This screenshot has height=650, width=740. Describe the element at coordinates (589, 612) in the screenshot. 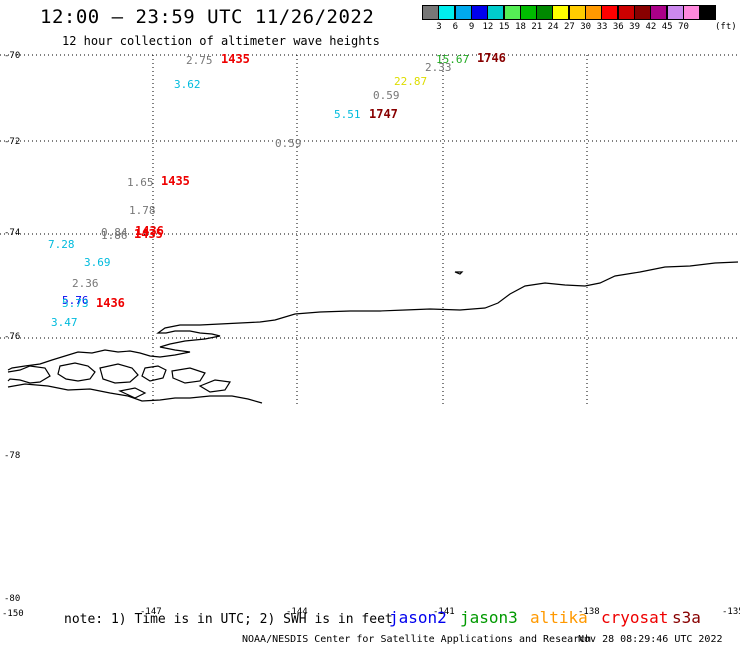

I see `longitude-label: -138` at that location.